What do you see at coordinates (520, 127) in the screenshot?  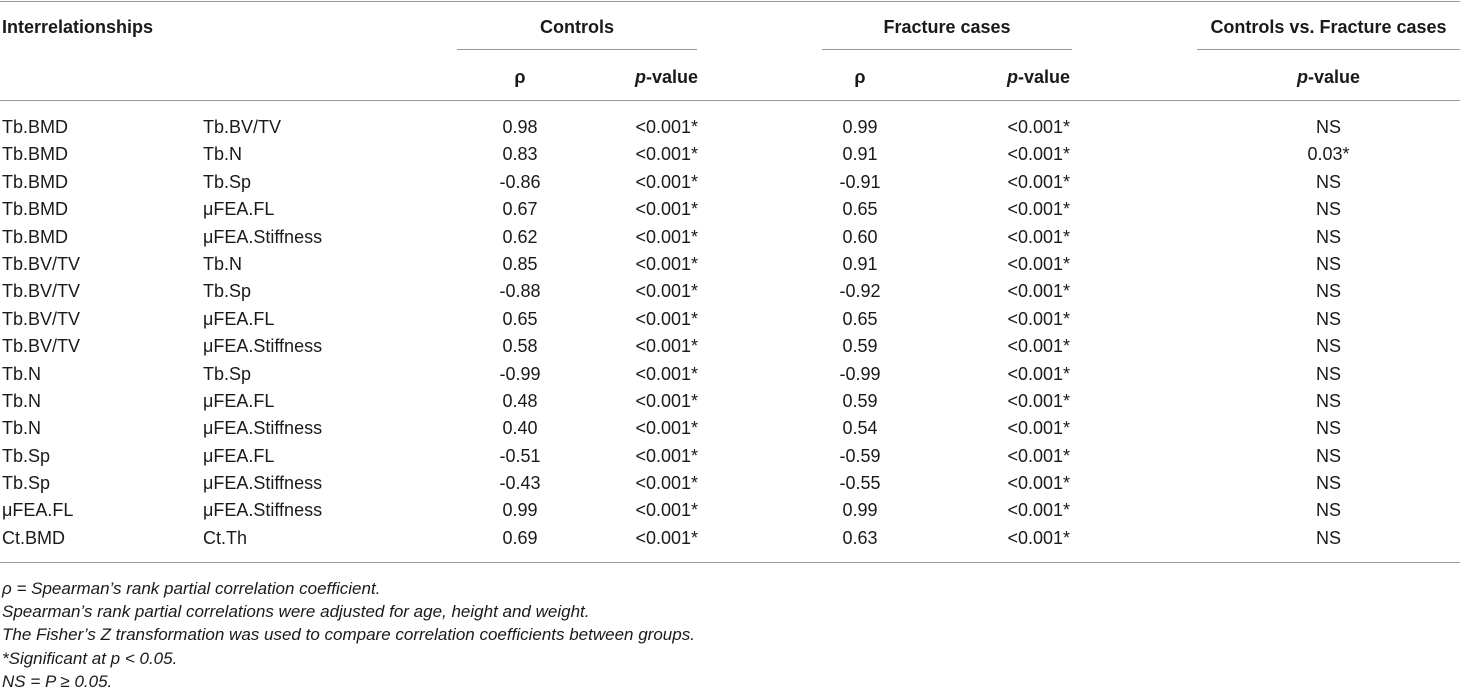 I see `rho-controls: 0.98` at bounding box center [520, 127].